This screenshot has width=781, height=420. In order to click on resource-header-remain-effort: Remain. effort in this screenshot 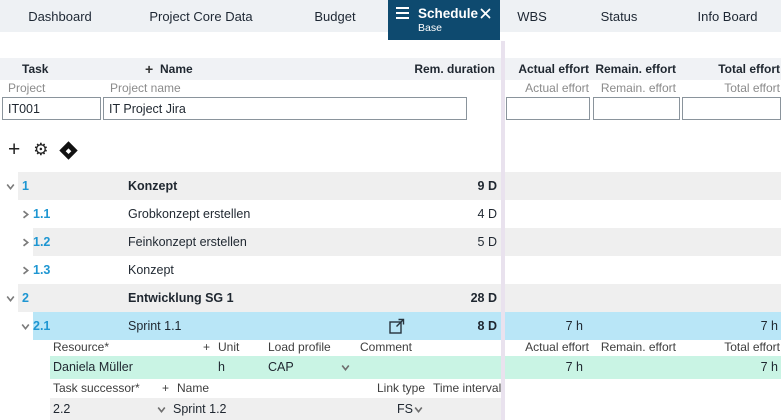, I will do `click(638, 347)`.